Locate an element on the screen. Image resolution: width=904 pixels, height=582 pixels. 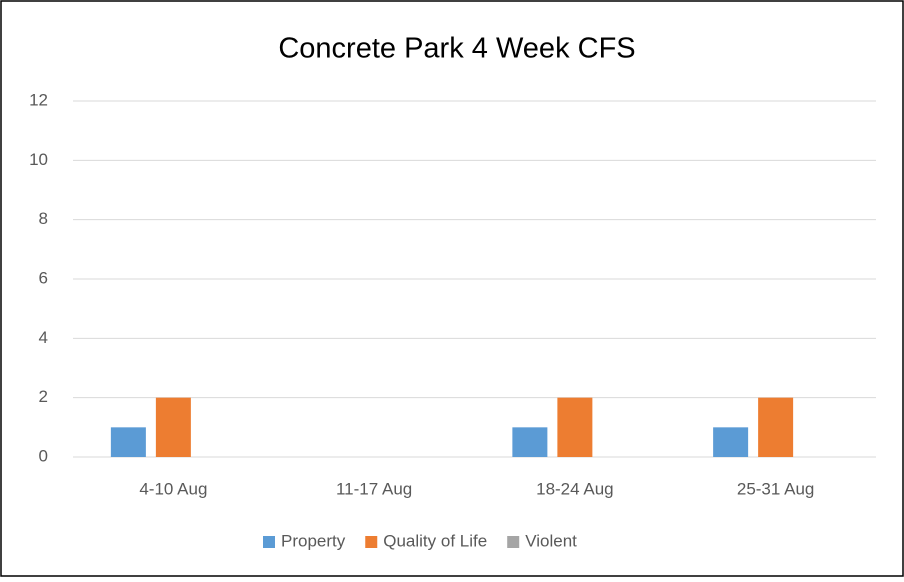
y-tick-label: 6 is located at coordinates (43, 277).